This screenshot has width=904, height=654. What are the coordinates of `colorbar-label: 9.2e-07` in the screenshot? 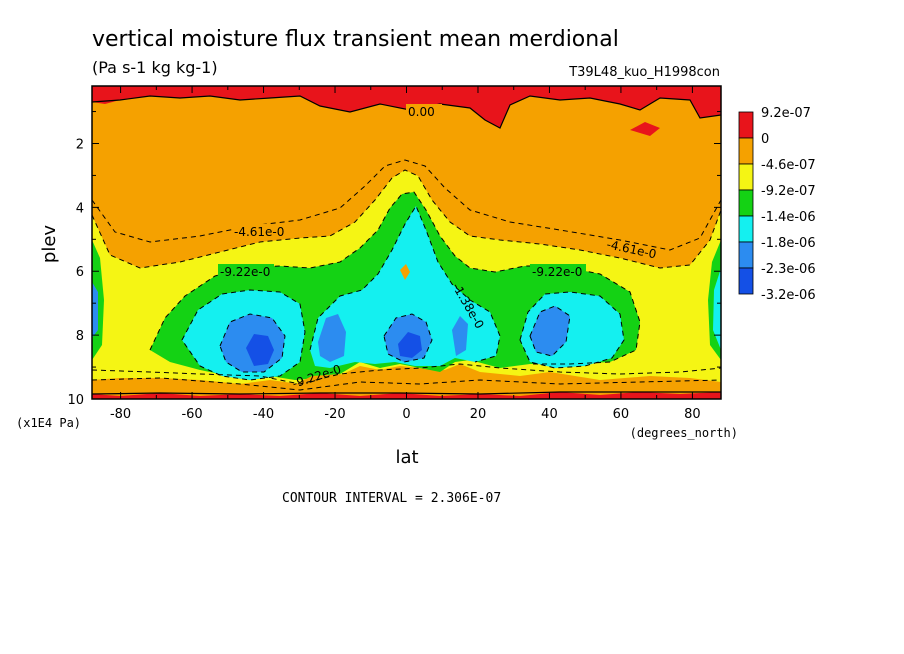 It's located at (786, 113).